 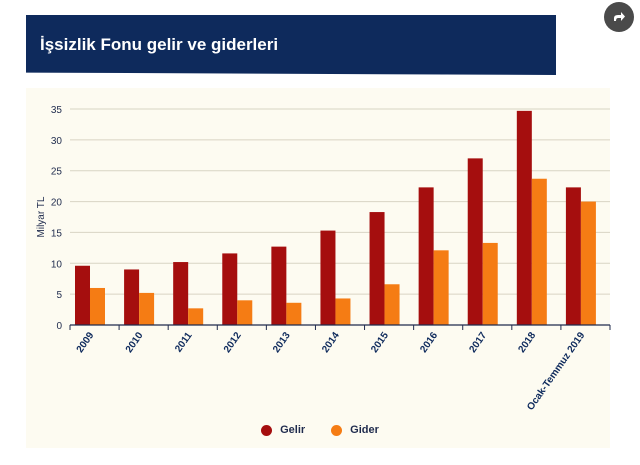 I want to click on chart-title: İşsizlik Fonu gelir ve giderleri, so click(x=159, y=44).